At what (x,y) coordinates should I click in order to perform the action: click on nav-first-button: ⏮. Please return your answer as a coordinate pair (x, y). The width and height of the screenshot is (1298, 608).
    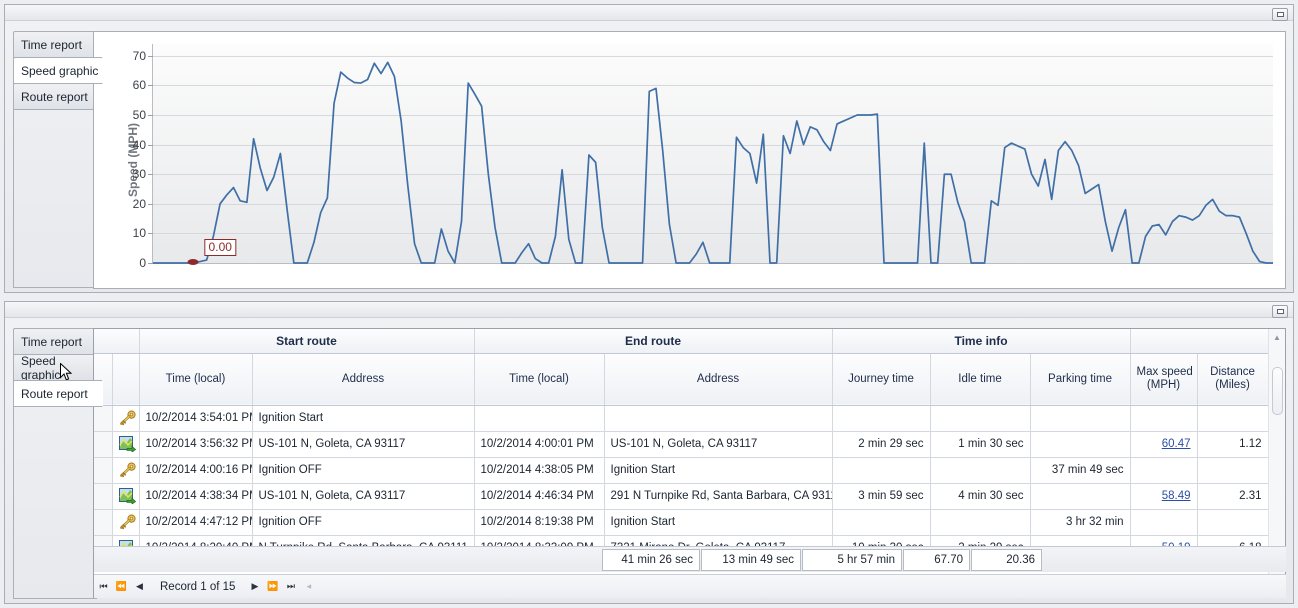
    Looking at the image, I should click on (103, 586).